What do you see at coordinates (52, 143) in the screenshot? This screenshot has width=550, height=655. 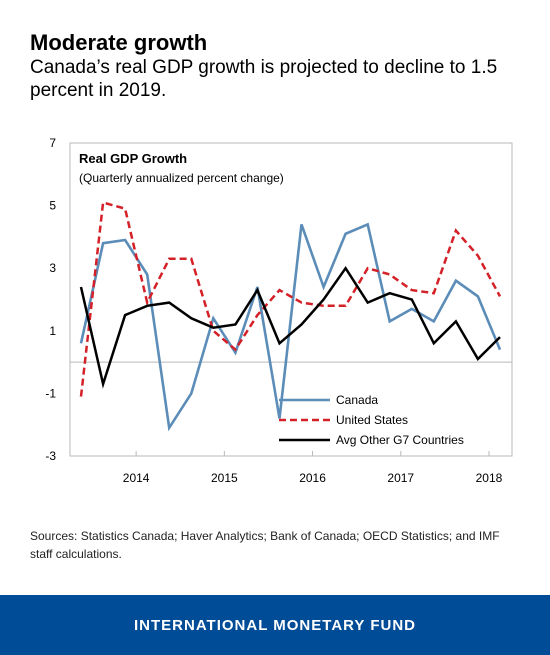 I see `y-tick-label: 7` at bounding box center [52, 143].